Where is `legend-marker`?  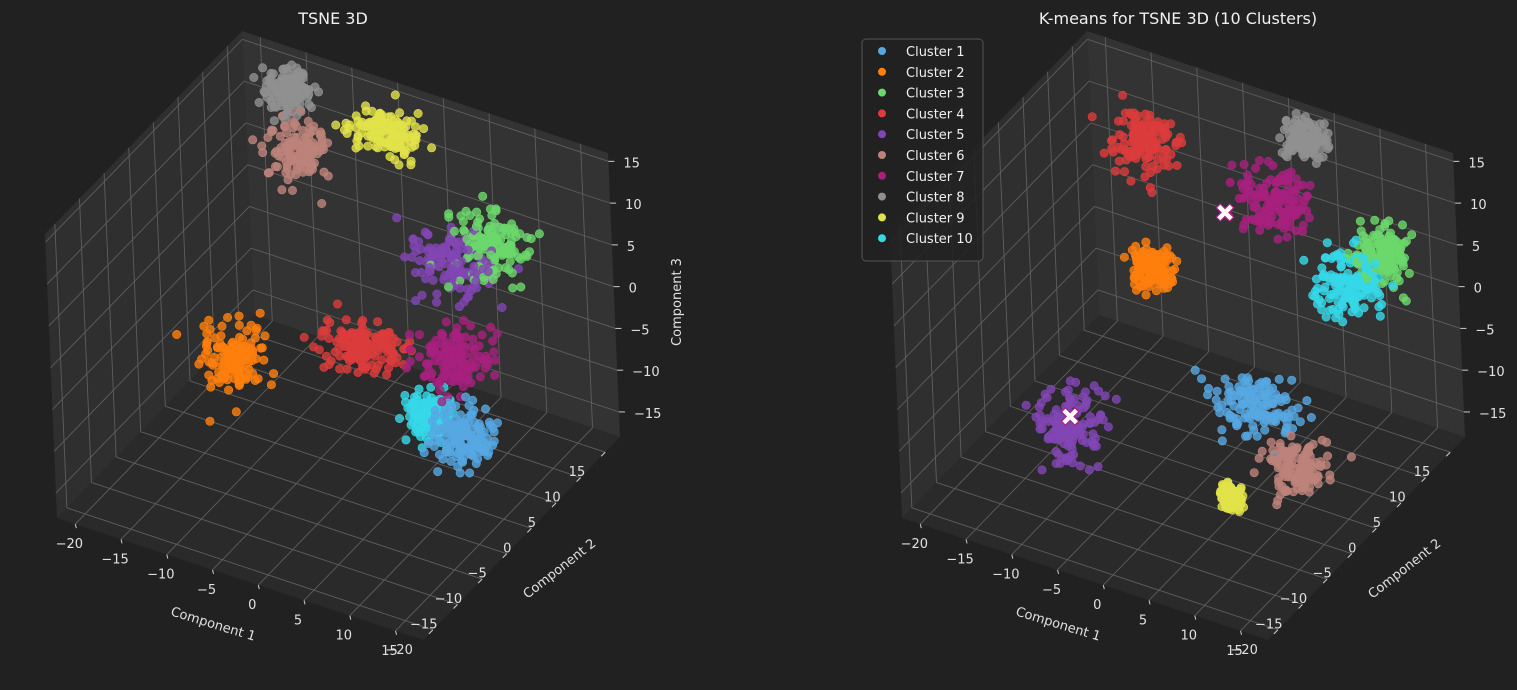 legend-marker is located at coordinates (882, 71).